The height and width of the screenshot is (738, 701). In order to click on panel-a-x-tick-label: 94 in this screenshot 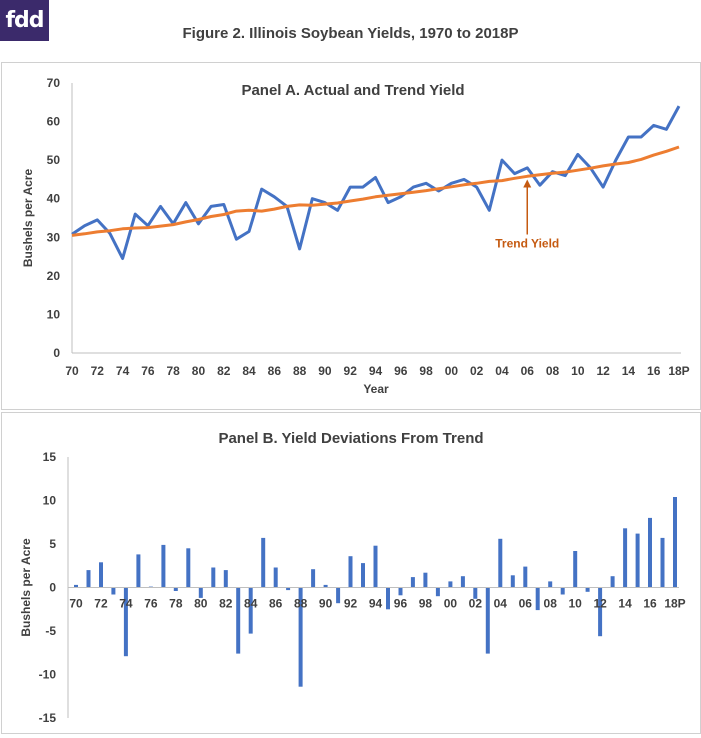, I will do `click(376, 371)`.